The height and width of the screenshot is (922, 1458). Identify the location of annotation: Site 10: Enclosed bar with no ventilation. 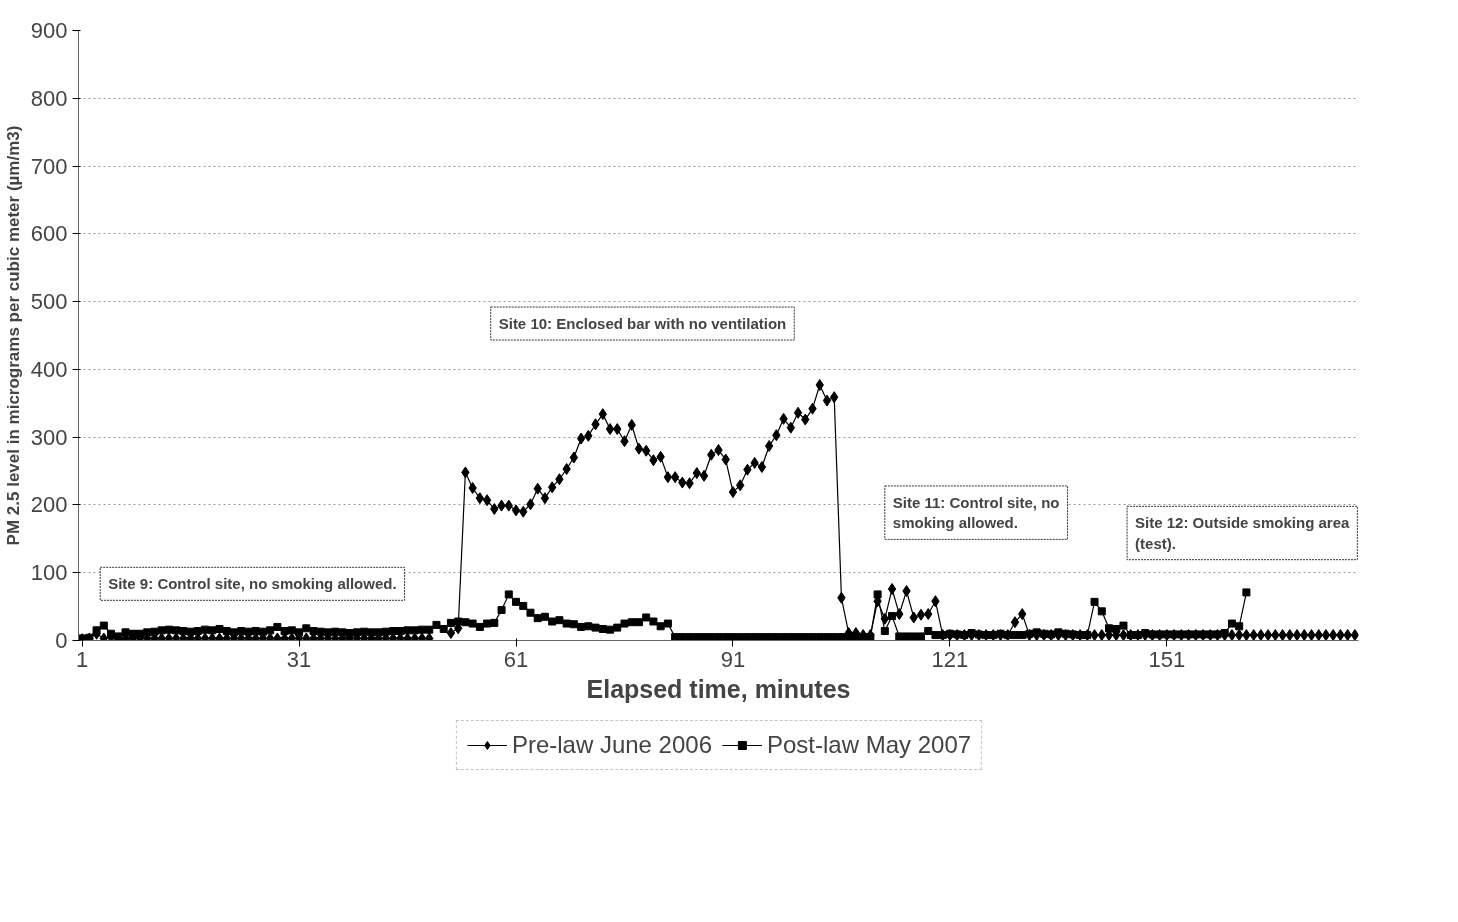
(642, 324).